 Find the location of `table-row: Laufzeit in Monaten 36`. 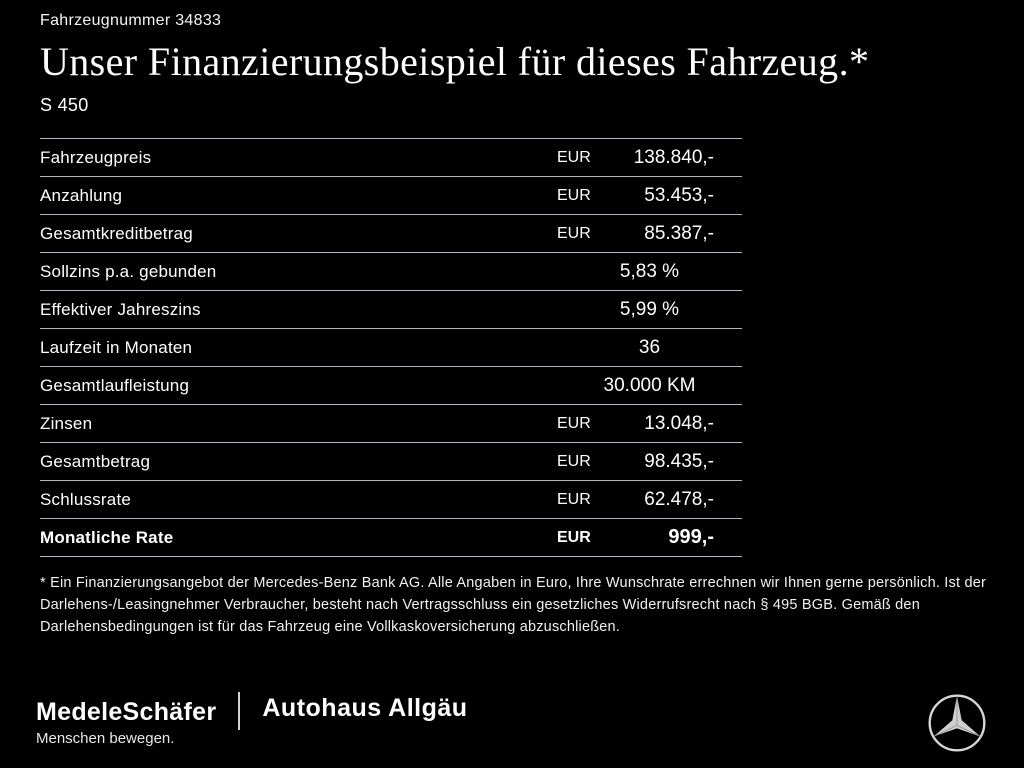

table-row: Laufzeit in Monaten 36 is located at coordinates (391, 348).